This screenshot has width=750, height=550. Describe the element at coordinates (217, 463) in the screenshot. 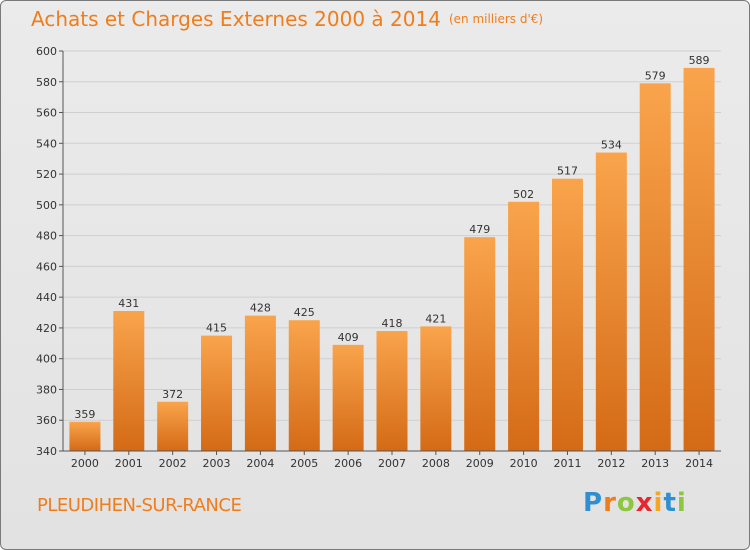

I see `x-tick-label: 2003` at that location.